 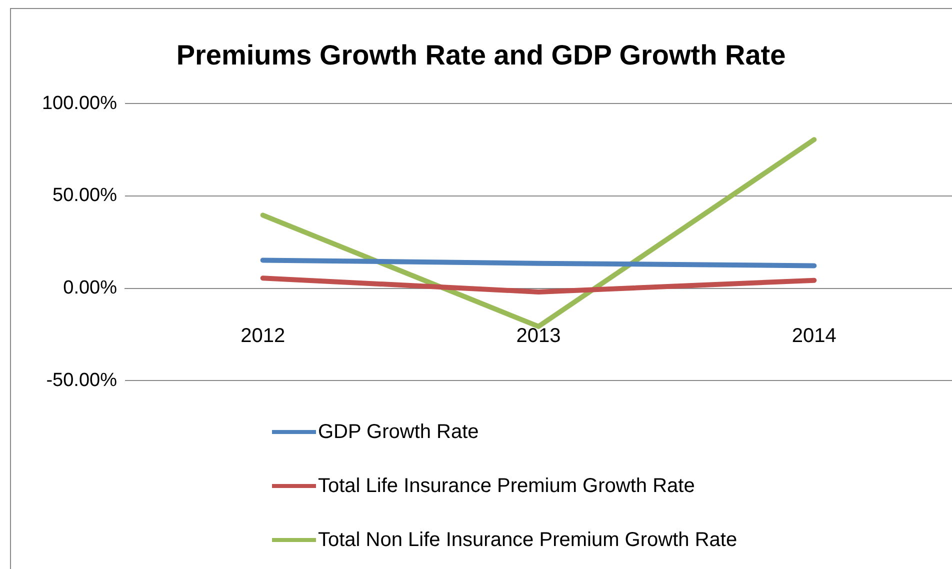 What do you see at coordinates (528, 540) in the screenshot?
I see `legend-label: Total Non Life Insurance Premium Growth Rate` at bounding box center [528, 540].